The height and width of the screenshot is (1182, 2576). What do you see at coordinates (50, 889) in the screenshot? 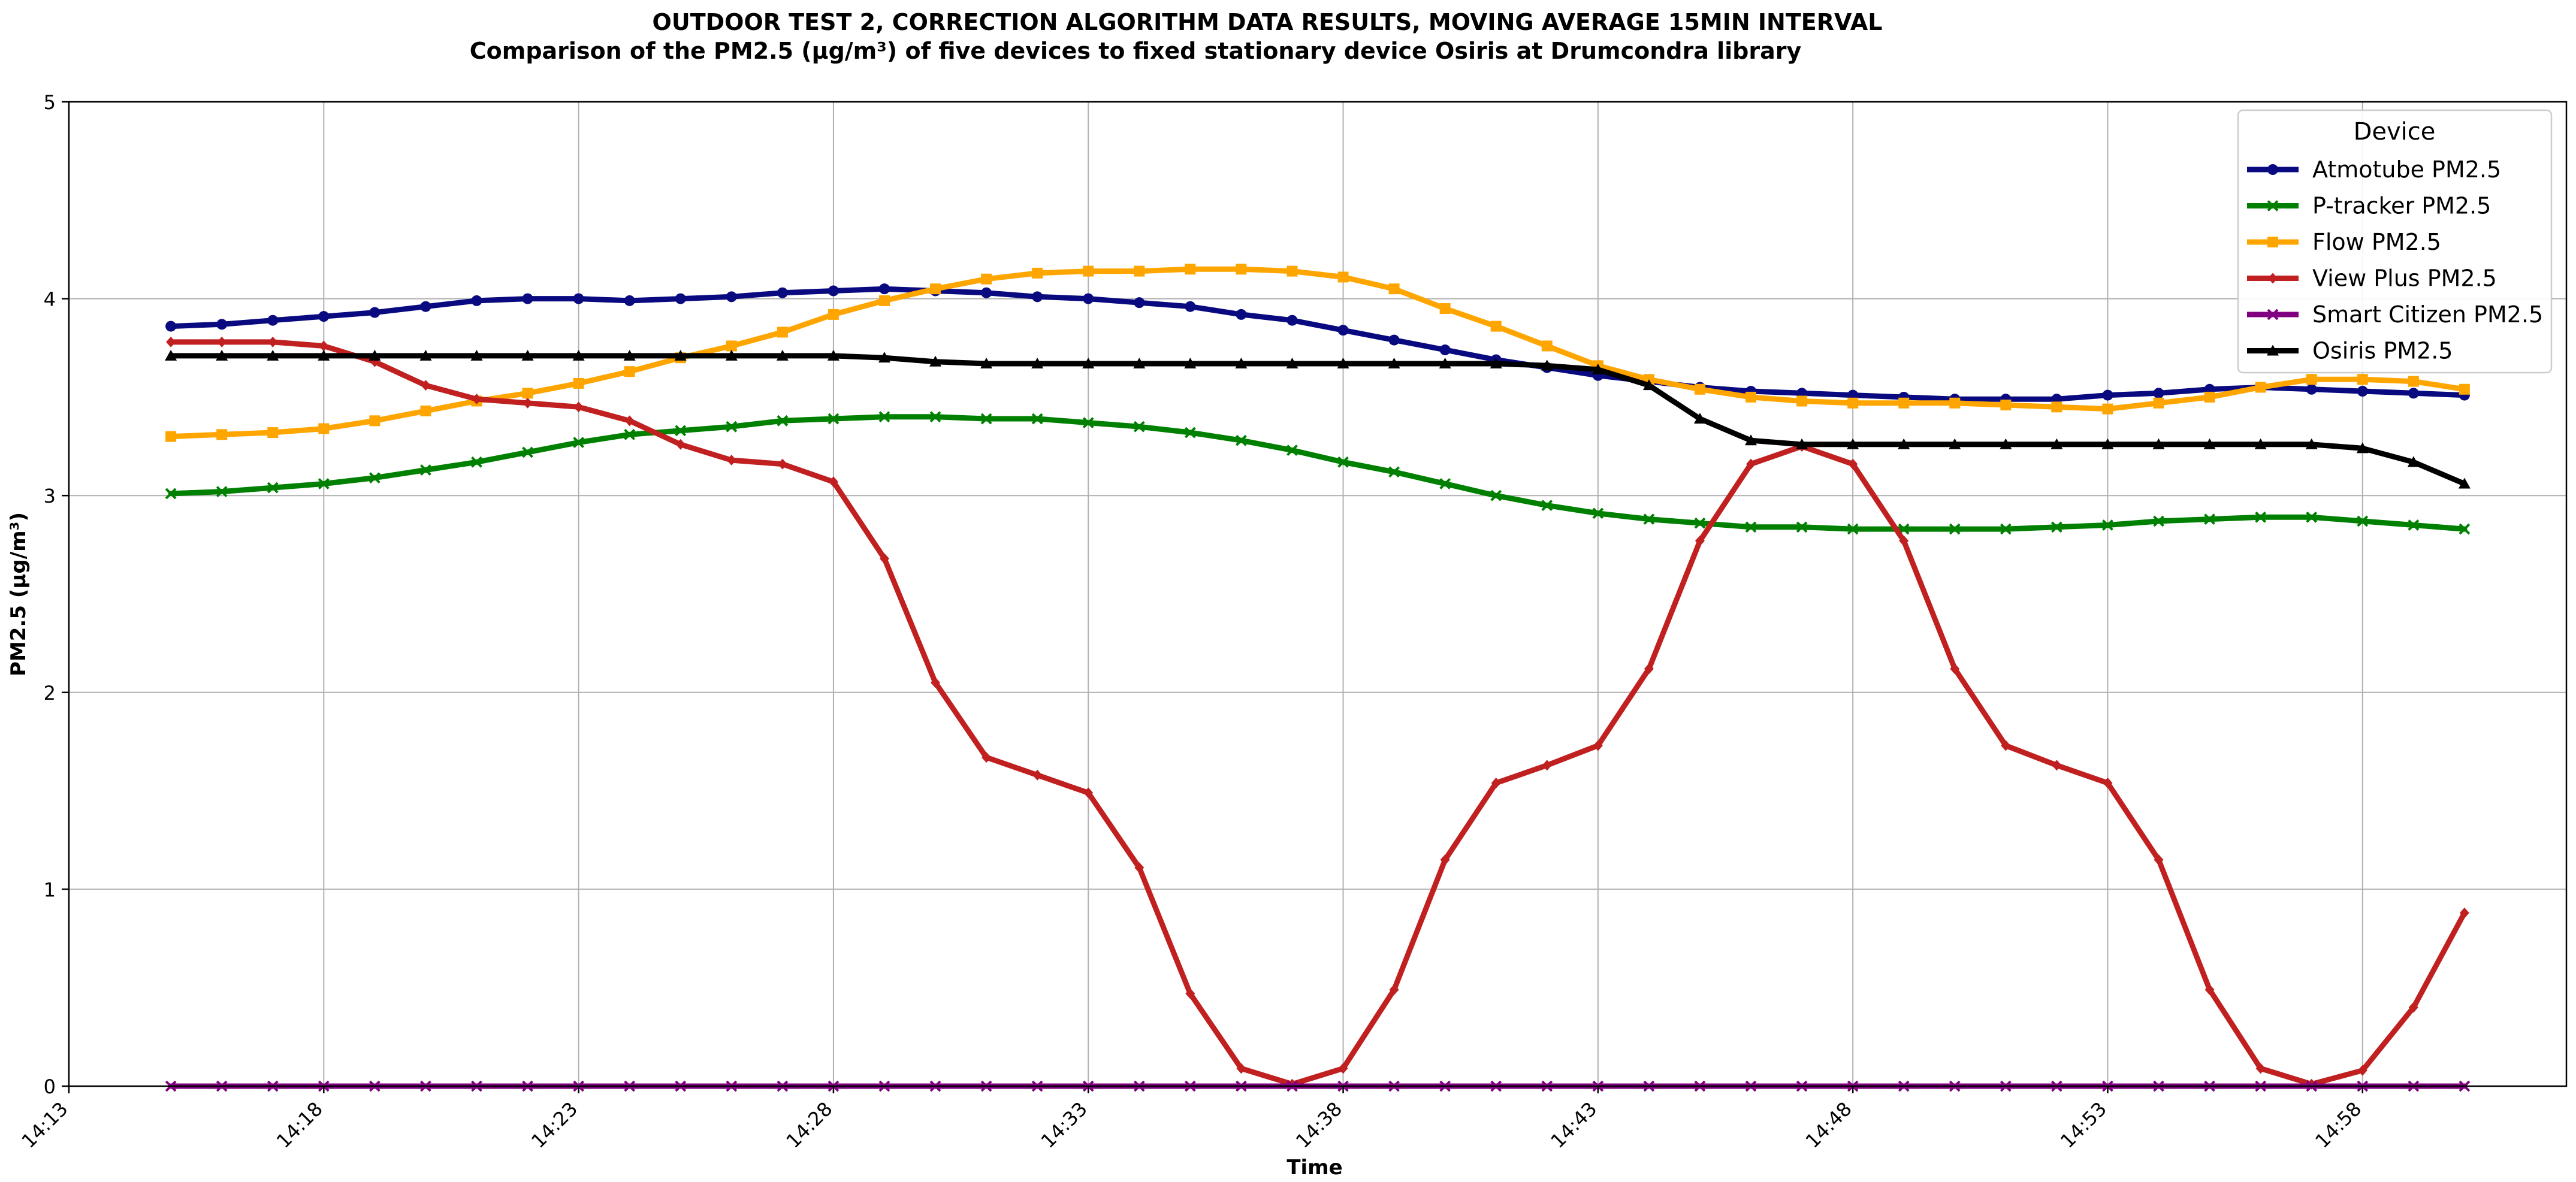
I see `y-tick-label: 1` at bounding box center [50, 889].